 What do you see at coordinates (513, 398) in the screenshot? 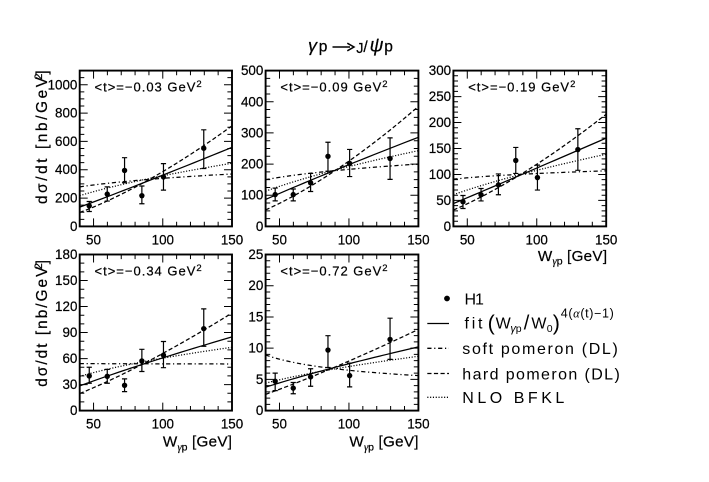
I see `svg-text: NLO BFKL` at bounding box center [513, 398].